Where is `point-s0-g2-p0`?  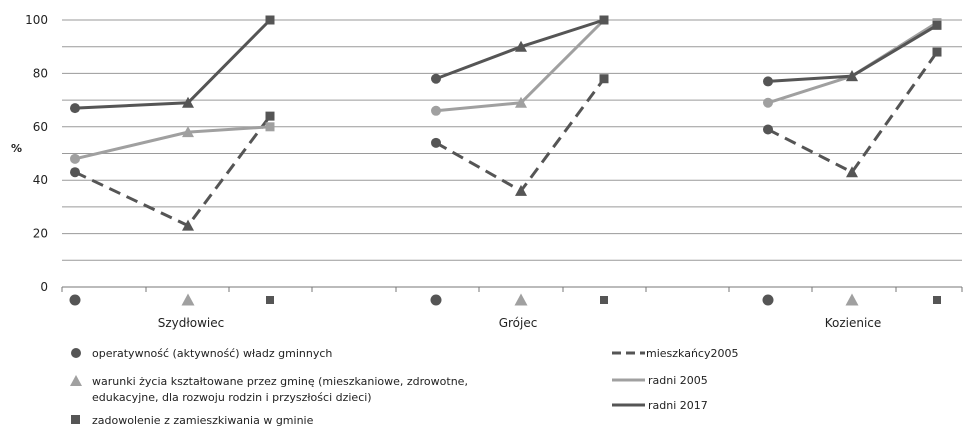
point-s0-g2-p0 is located at coordinates (768, 129).